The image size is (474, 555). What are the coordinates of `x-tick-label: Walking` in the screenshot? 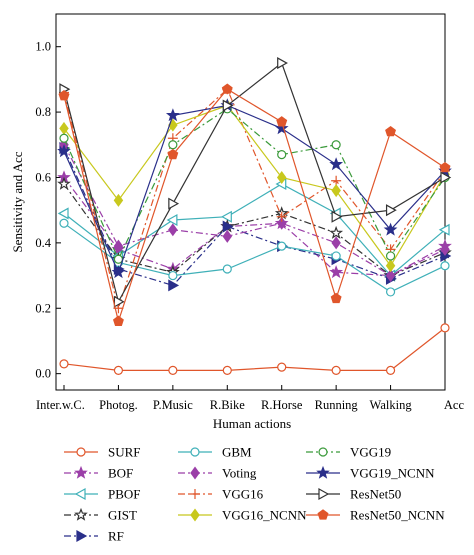 It's located at (391, 405).